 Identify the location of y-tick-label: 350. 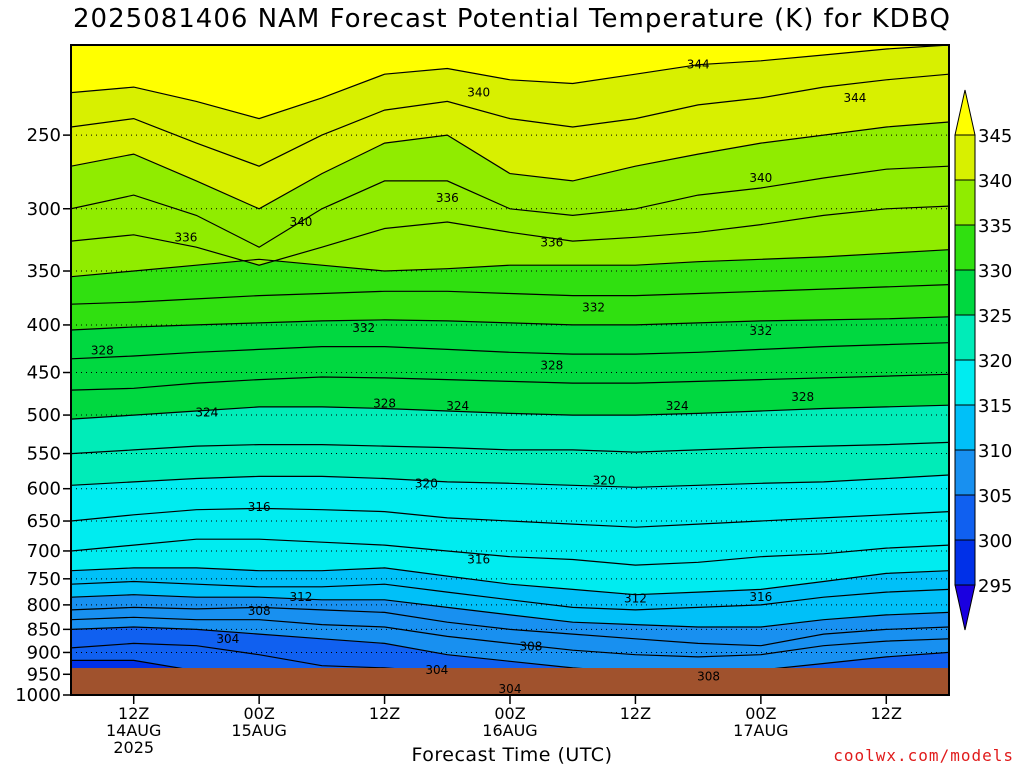
(44, 271).